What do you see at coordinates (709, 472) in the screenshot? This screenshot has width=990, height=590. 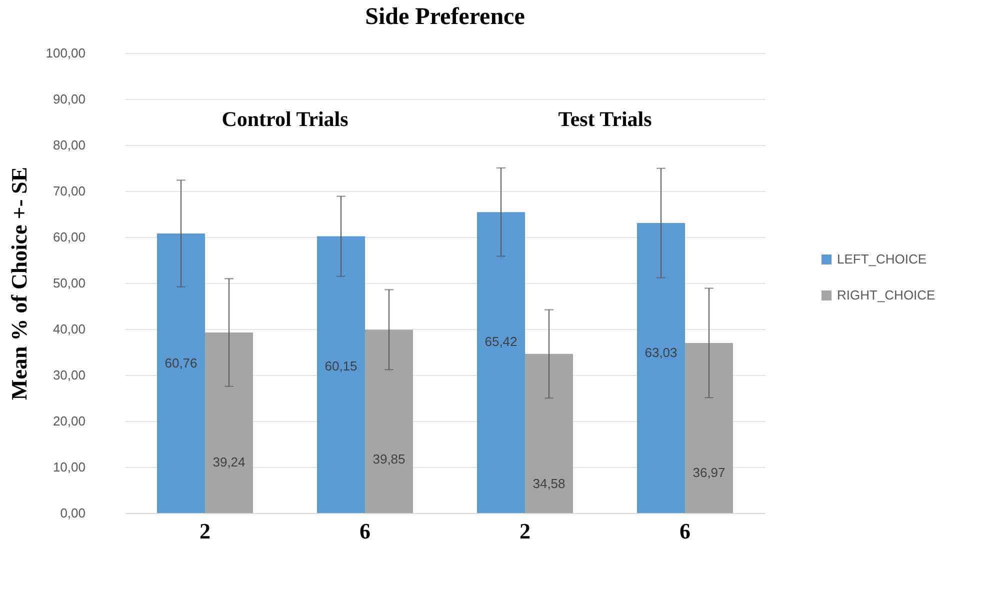 I see `data-label: 36,97` at bounding box center [709, 472].